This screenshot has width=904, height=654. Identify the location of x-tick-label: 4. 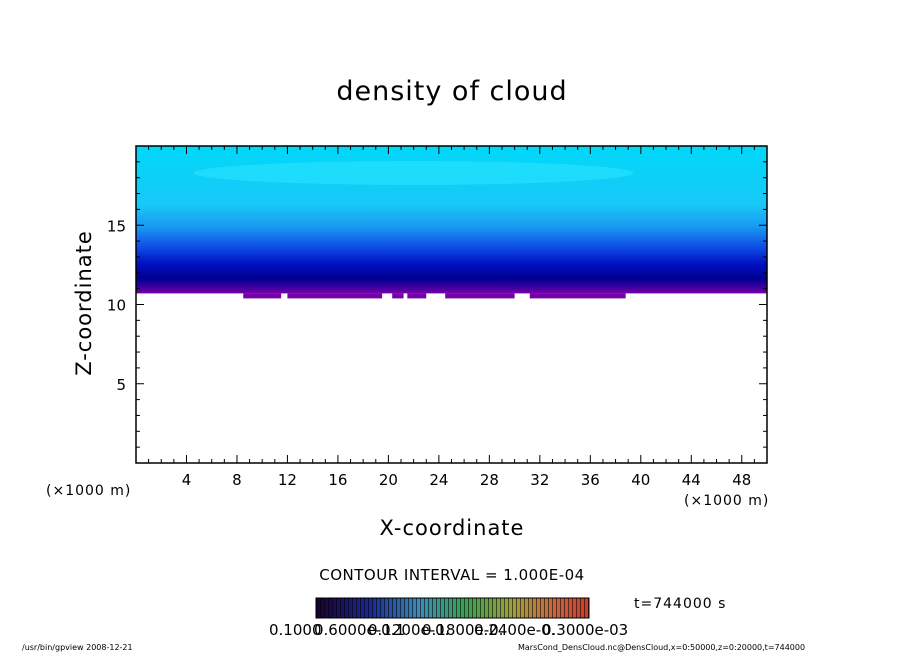
(187, 480).